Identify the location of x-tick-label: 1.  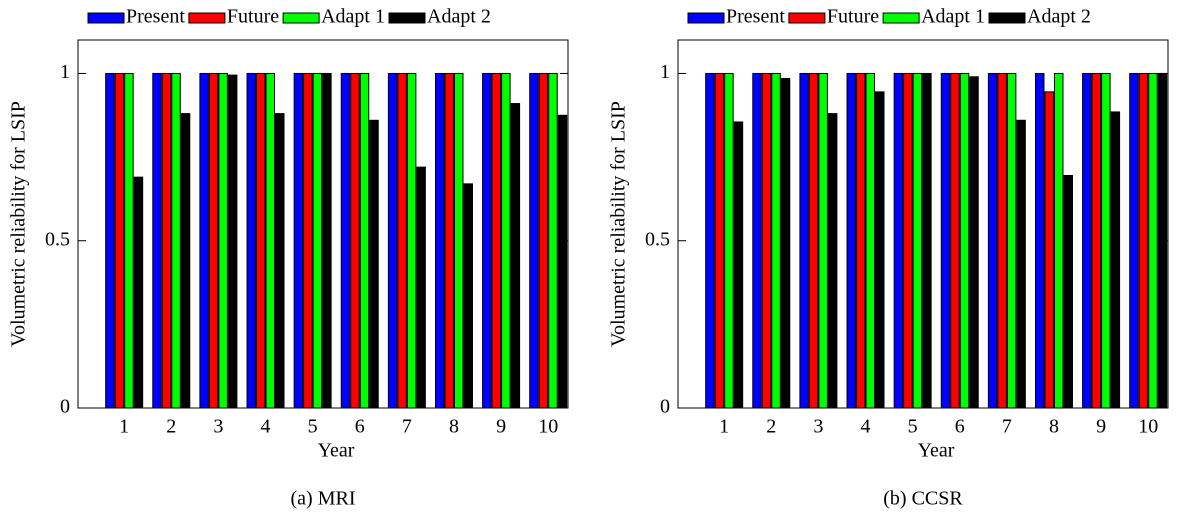
(724, 427).